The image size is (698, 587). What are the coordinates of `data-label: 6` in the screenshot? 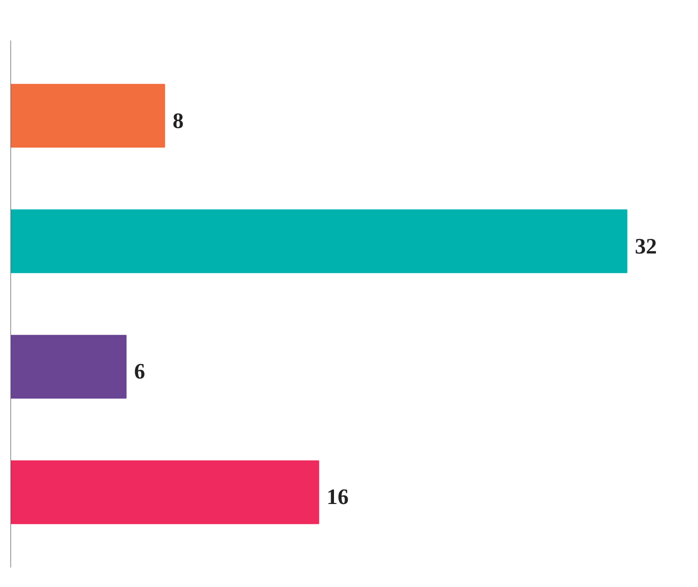 It's located at (140, 371).